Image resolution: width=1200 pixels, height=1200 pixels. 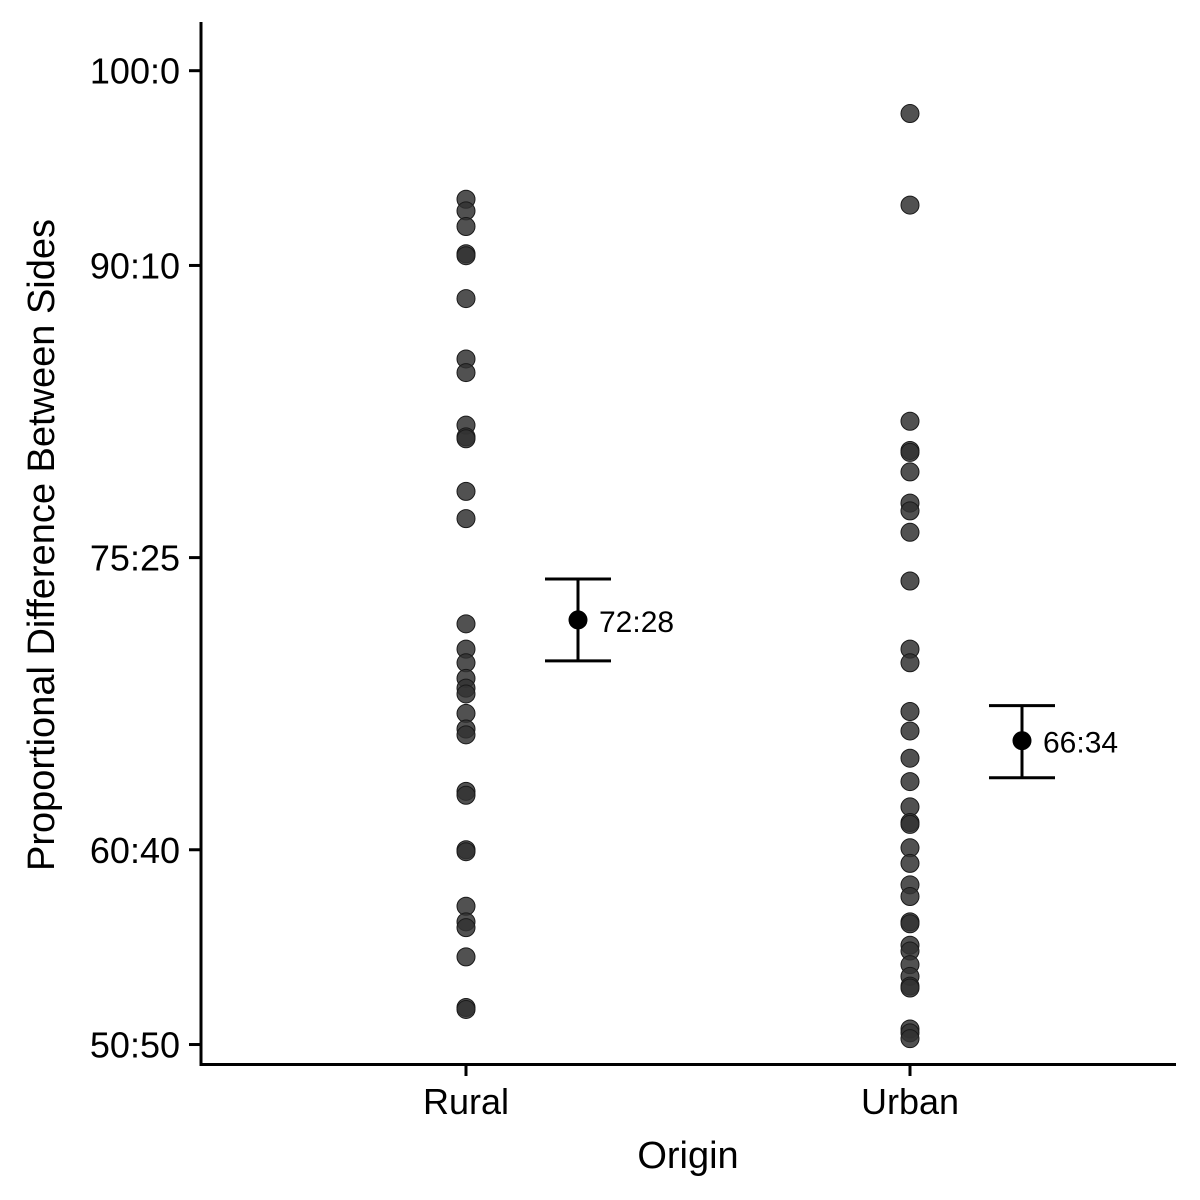 What do you see at coordinates (135, 71) in the screenshot?
I see `y-tick-label: 100:0` at bounding box center [135, 71].